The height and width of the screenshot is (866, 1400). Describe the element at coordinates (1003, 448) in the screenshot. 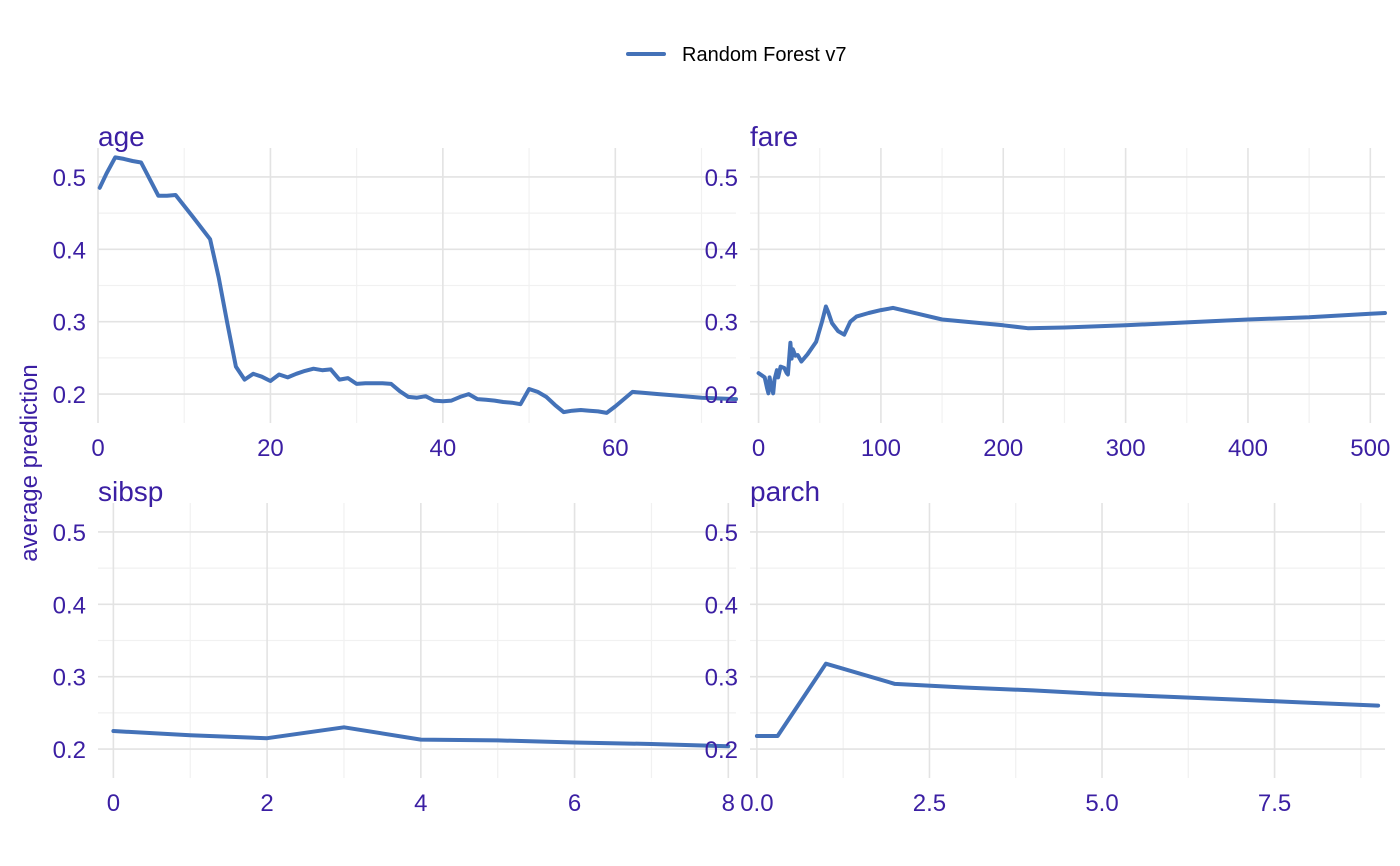

I see `x-tick-label: 200` at that location.